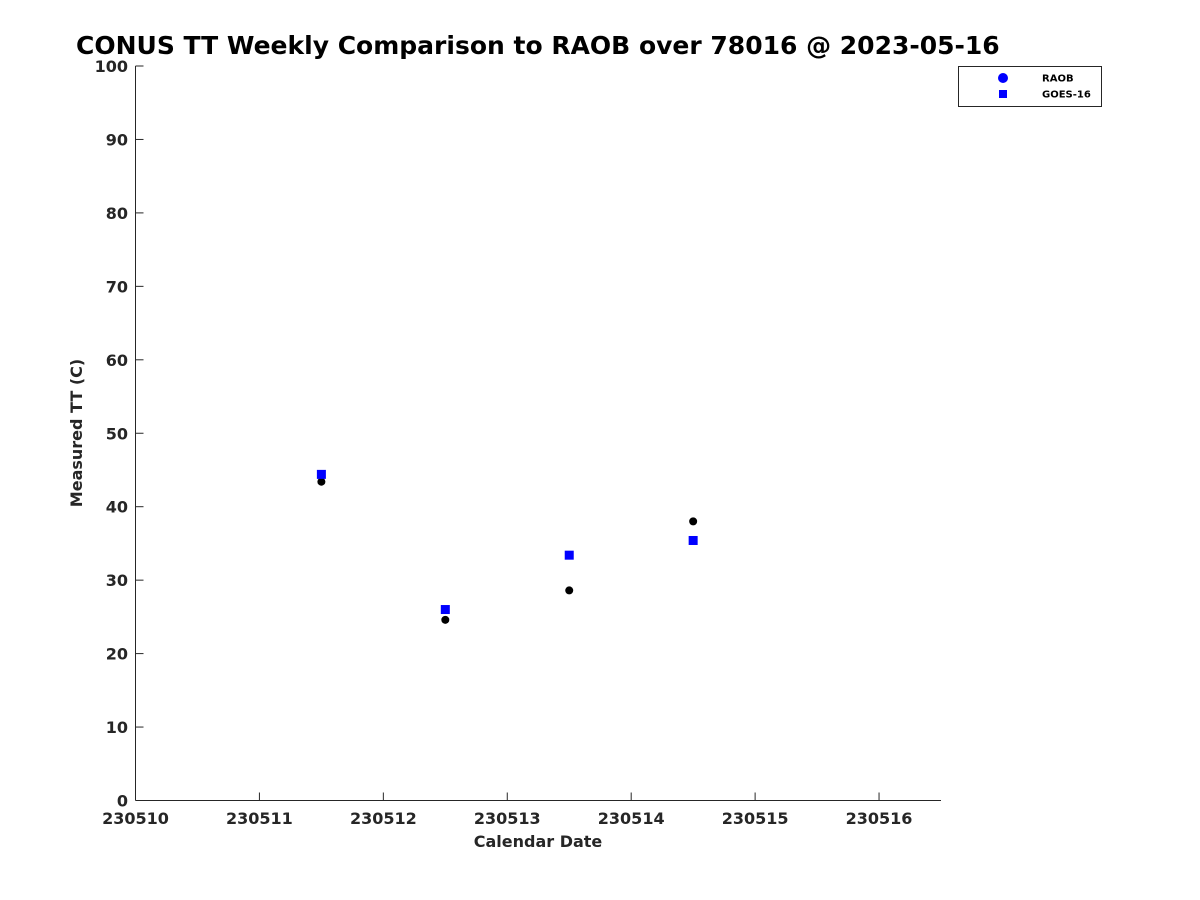  What do you see at coordinates (1066, 95) in the screenshot?
I see `legend-label-goes-16: GOES-16` at bounding box center [1066, 95].